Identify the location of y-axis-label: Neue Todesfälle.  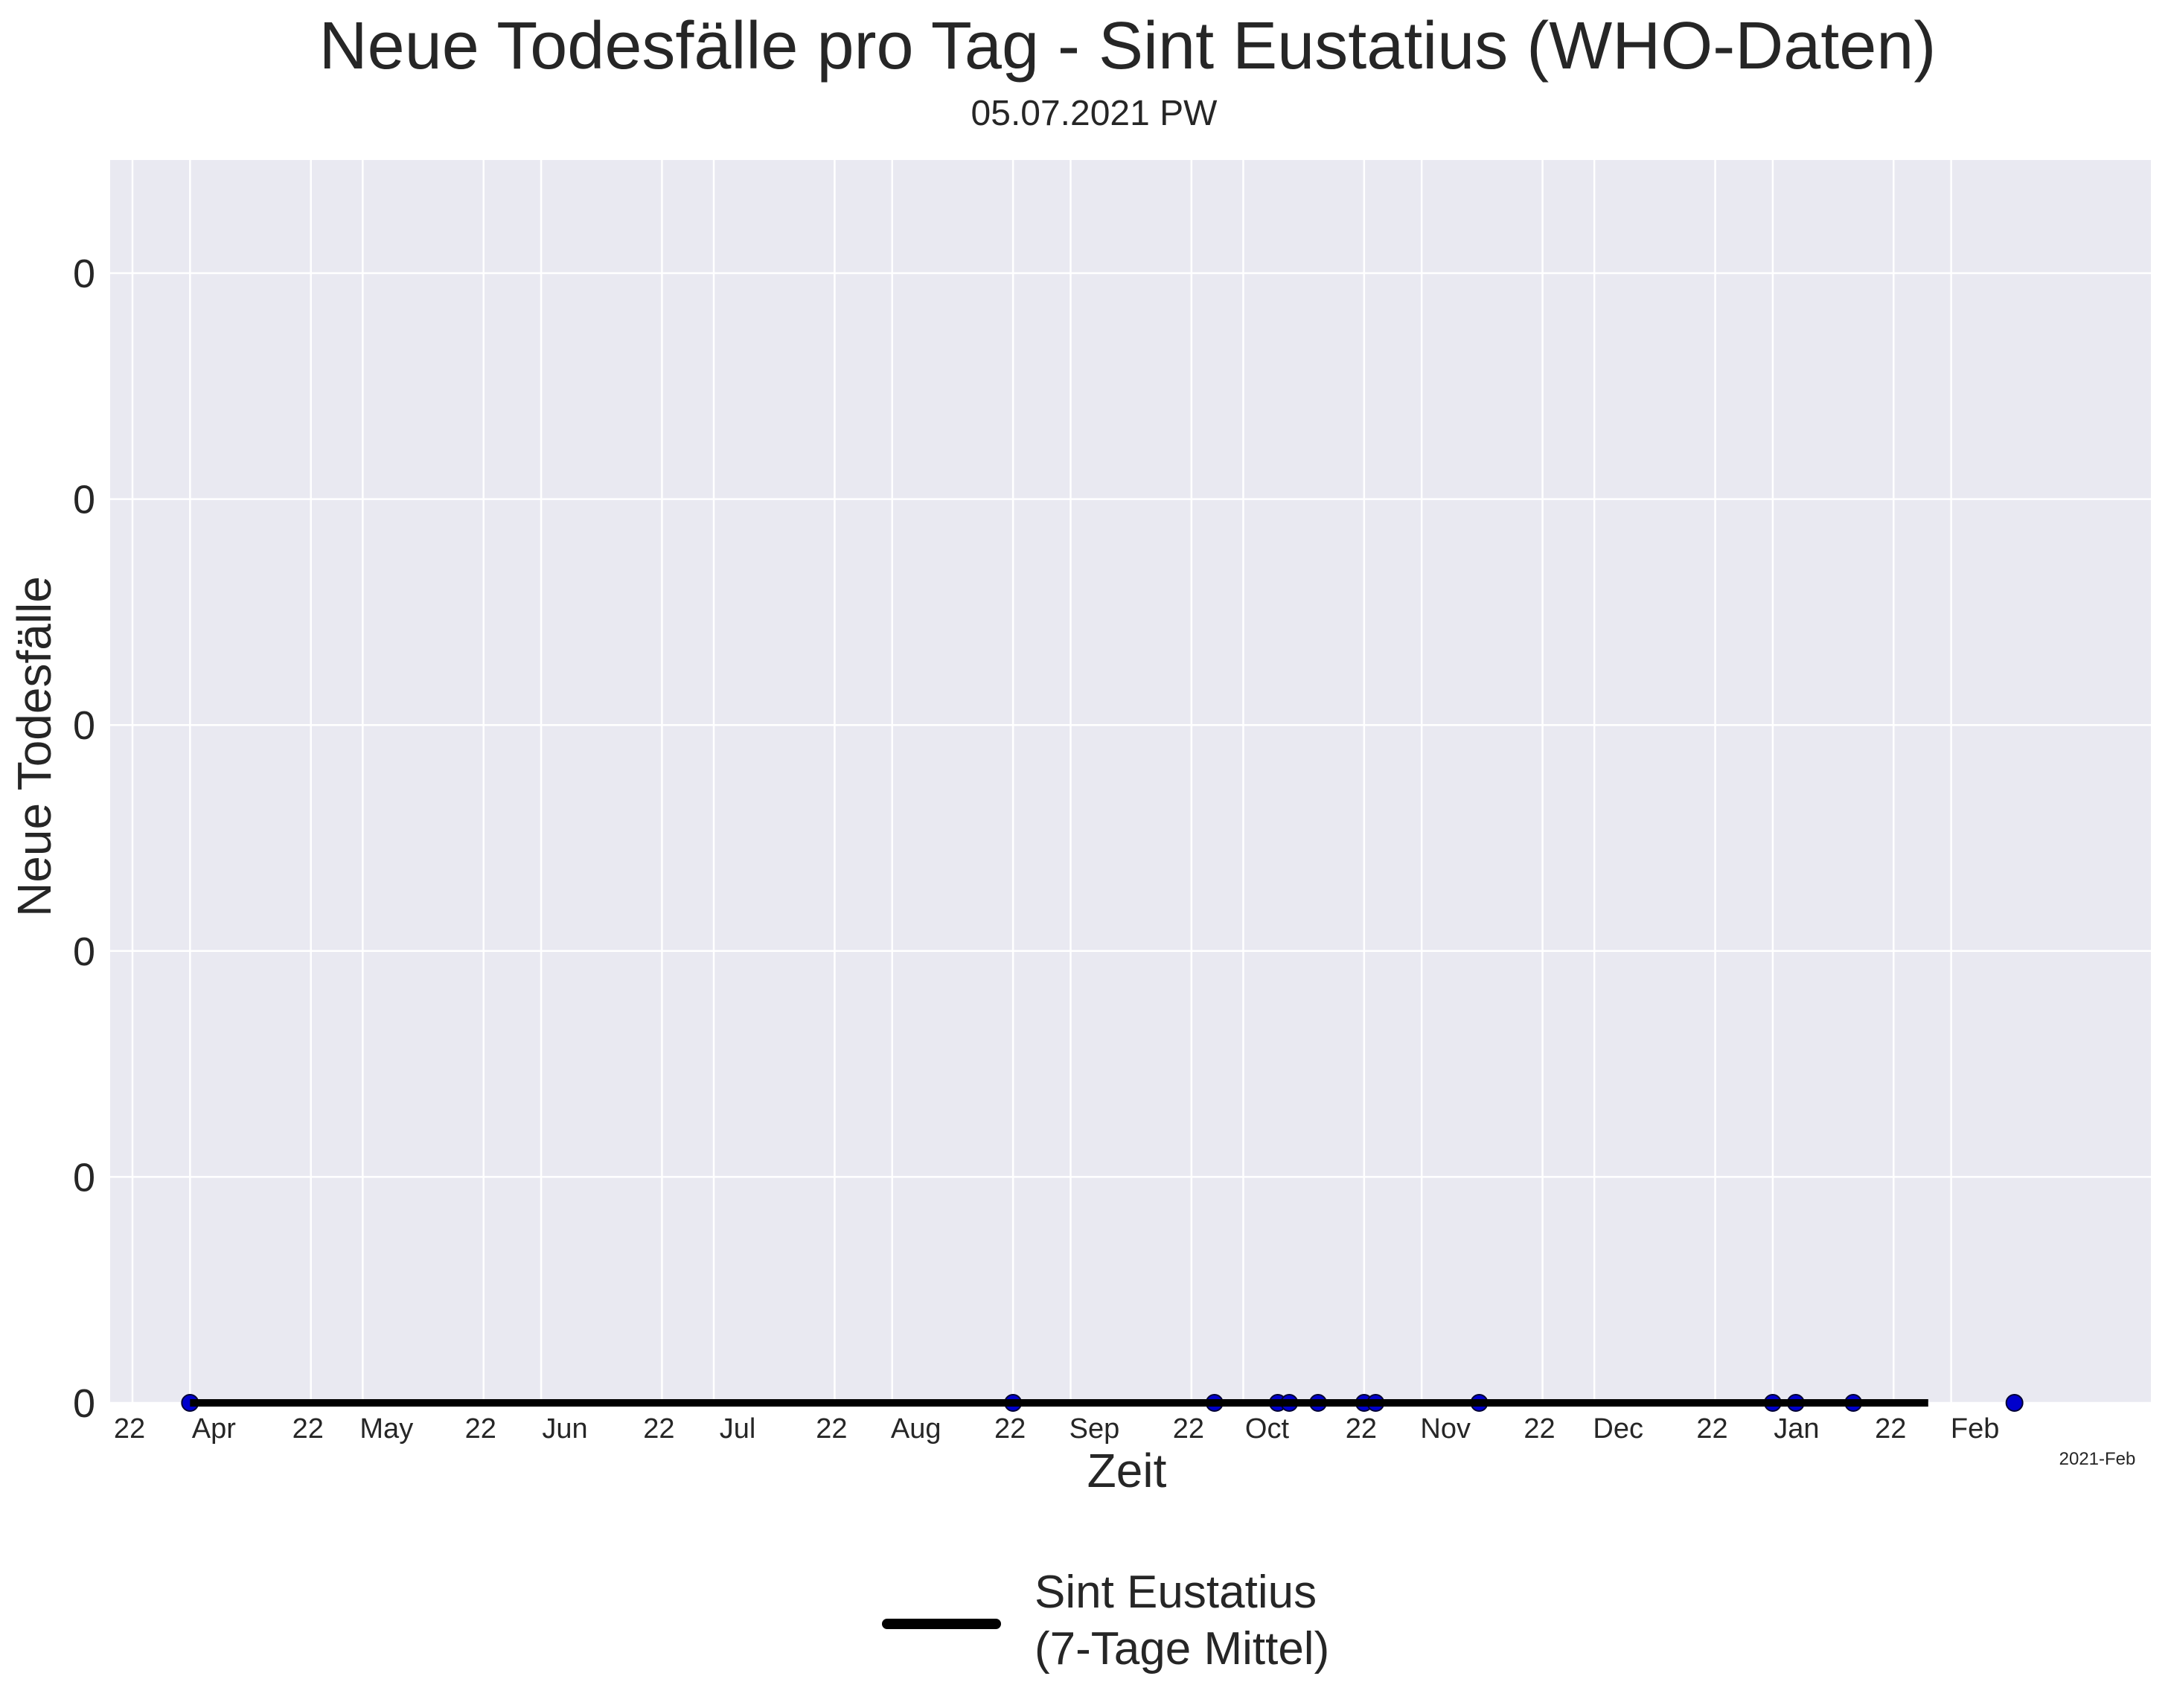
(34, 747).